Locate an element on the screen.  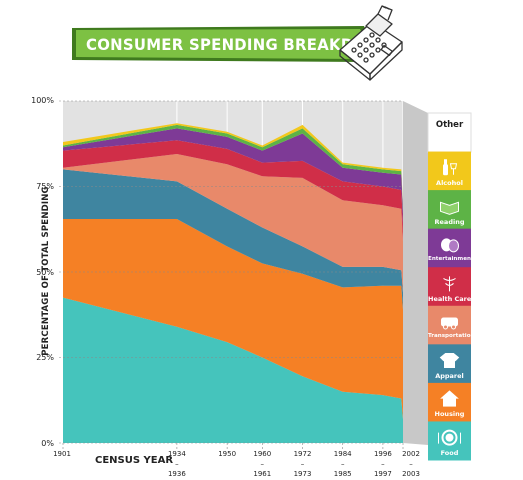
calculator-illustration is located at coordinates (371, 43).